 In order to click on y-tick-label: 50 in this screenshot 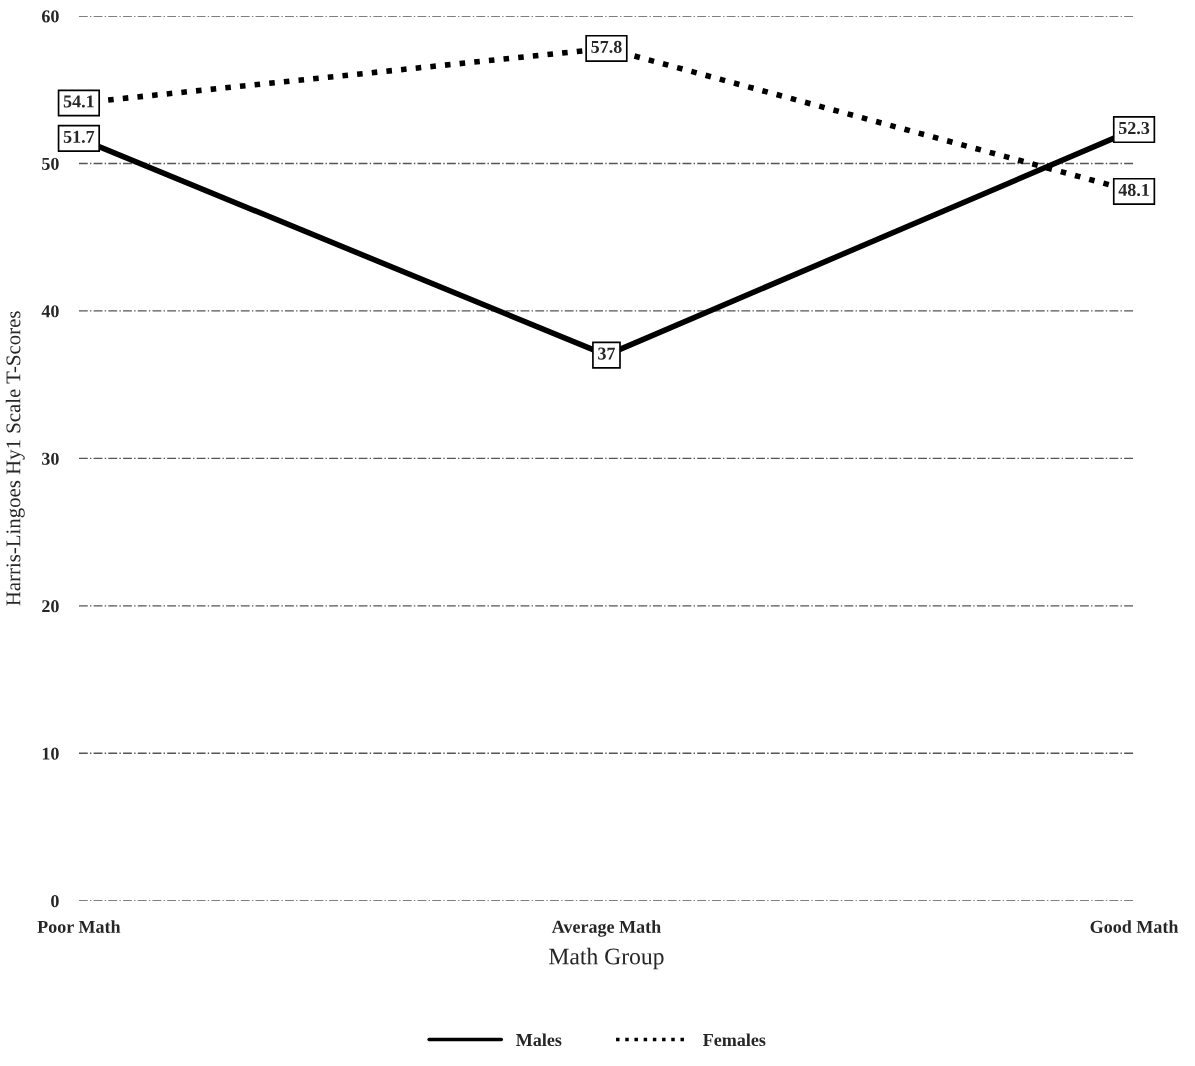, I will do `click(50, 163)`.